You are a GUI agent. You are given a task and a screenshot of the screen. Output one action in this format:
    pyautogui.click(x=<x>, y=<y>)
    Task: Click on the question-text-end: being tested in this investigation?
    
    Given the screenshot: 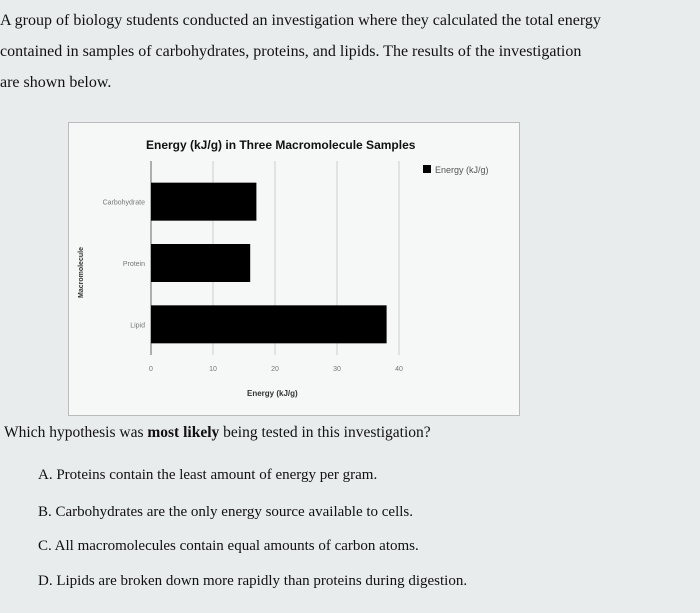 What is the action you would take?
    pyautogui.click(x=325, y=432)
    